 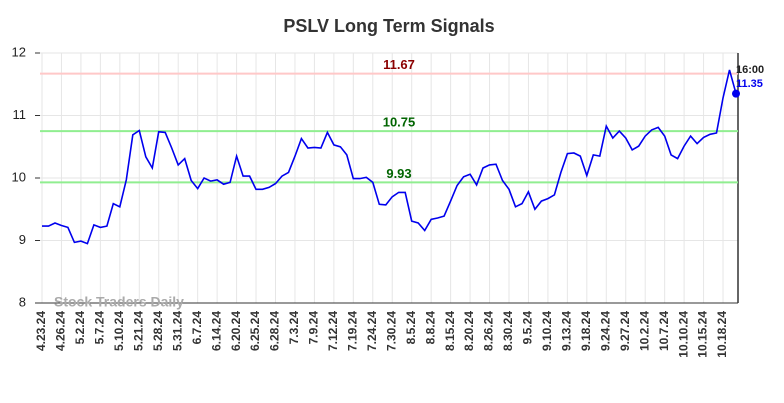 What do you see at coordinates (22, 301) in the screenshot?
I see `y-tick-label: 8` at bounding box center [22, 301].